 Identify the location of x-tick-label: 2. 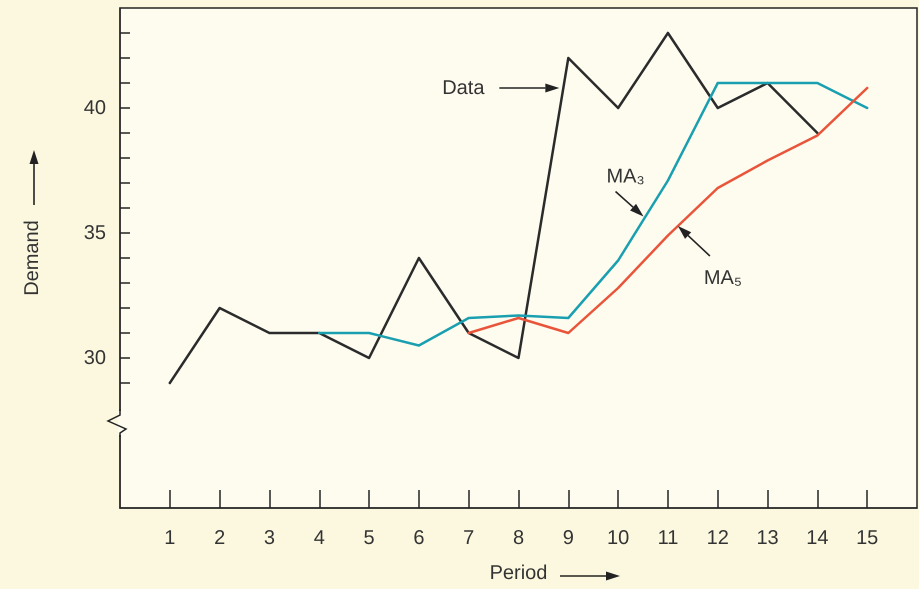
(220, 538).